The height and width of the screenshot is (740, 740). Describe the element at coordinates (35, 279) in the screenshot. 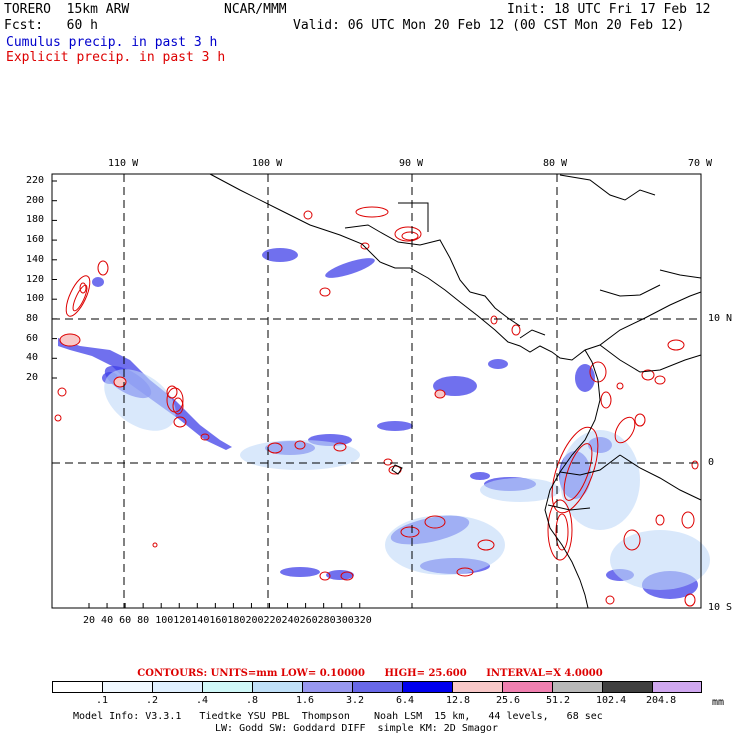

I see `left-axis-label: 120` at that location.